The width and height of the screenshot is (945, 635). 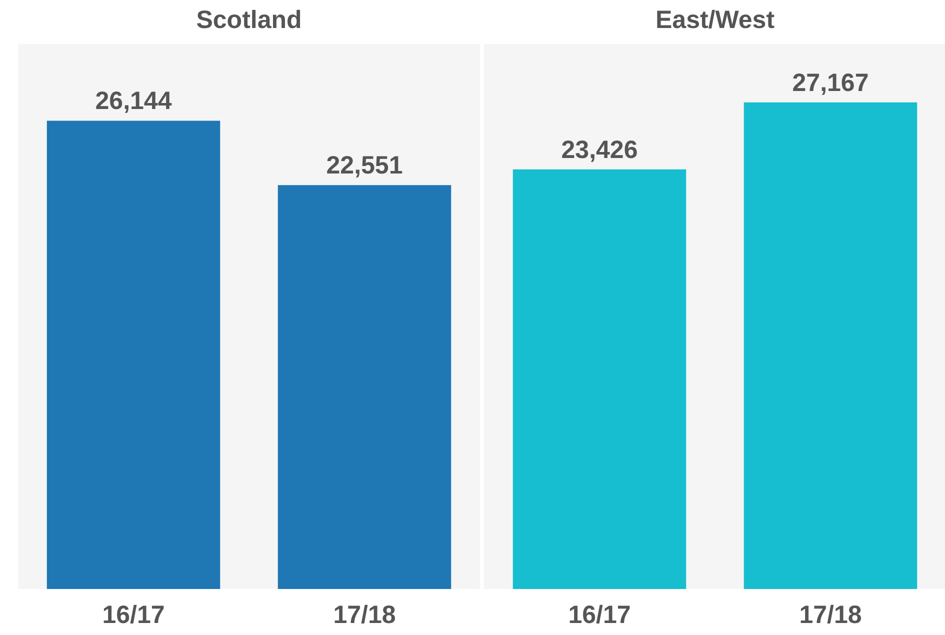 I want to click on data-label: 22,551, so click(x=364, y=165).